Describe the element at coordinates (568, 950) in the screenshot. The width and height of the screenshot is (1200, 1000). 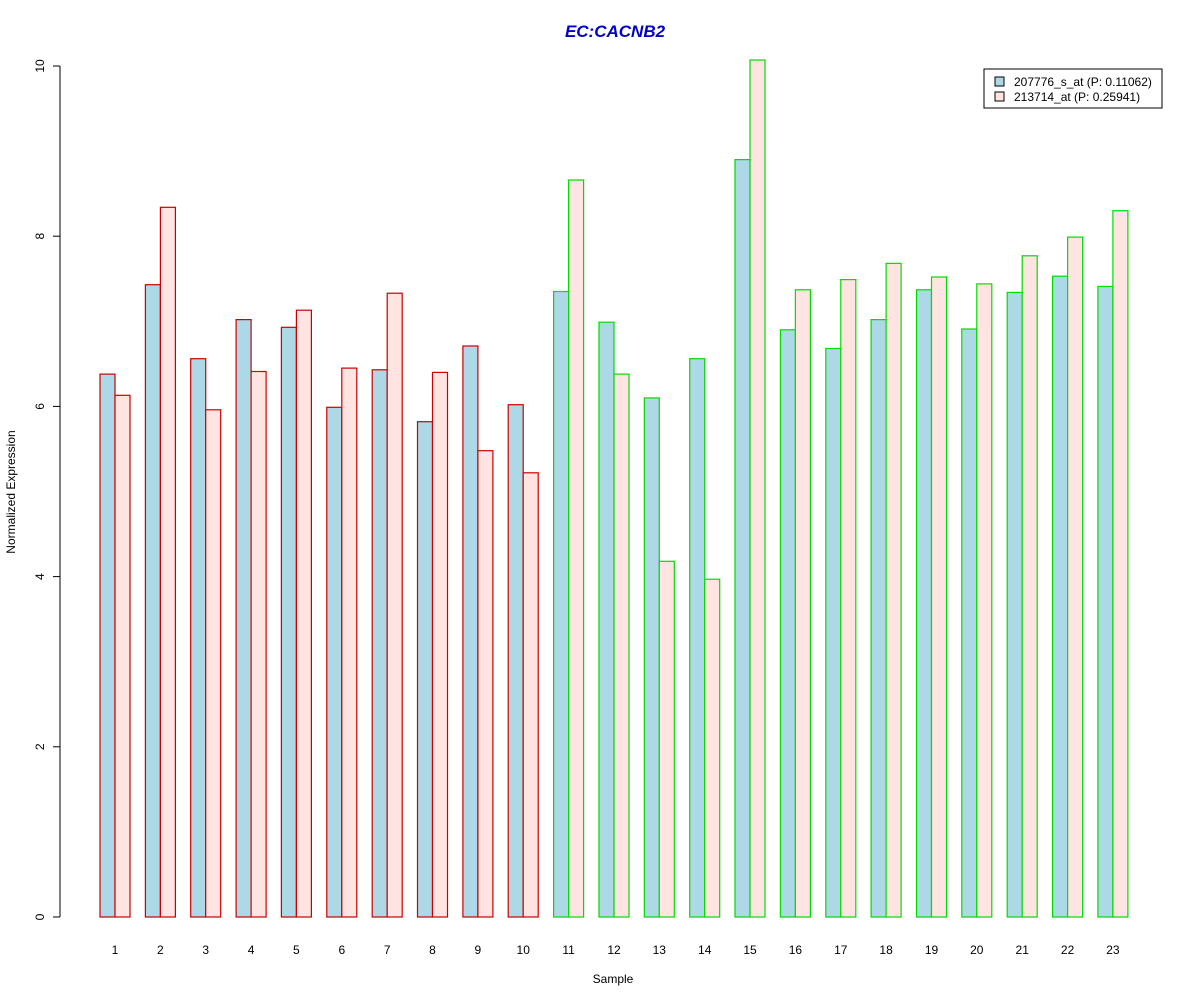
I see `x-tick-label: 11` at that location.